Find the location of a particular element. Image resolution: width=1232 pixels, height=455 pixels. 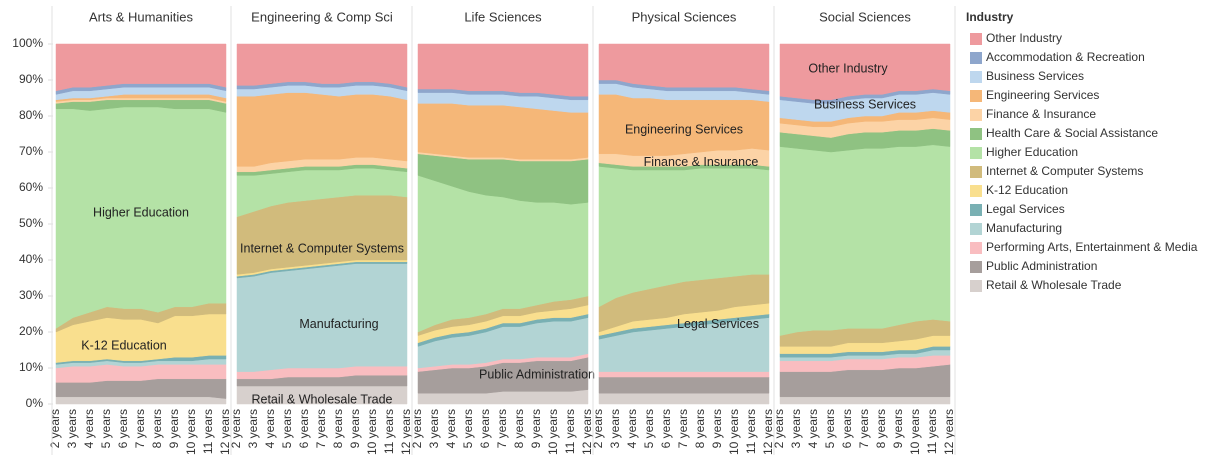

legend-label: Public Administration is located at coordinates (1041, 266).